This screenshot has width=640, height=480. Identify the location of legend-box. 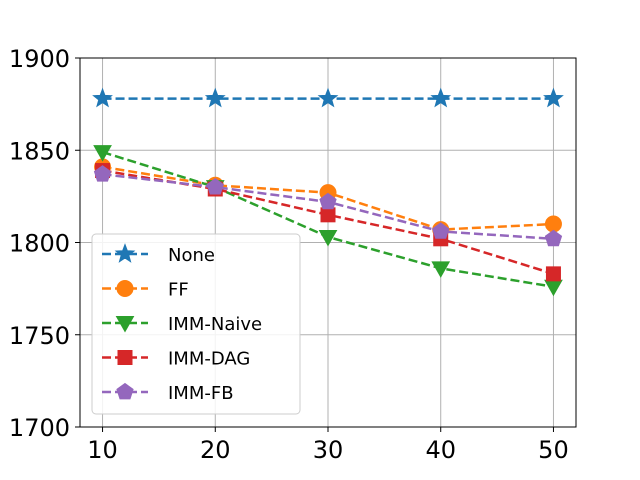
(196, 324).